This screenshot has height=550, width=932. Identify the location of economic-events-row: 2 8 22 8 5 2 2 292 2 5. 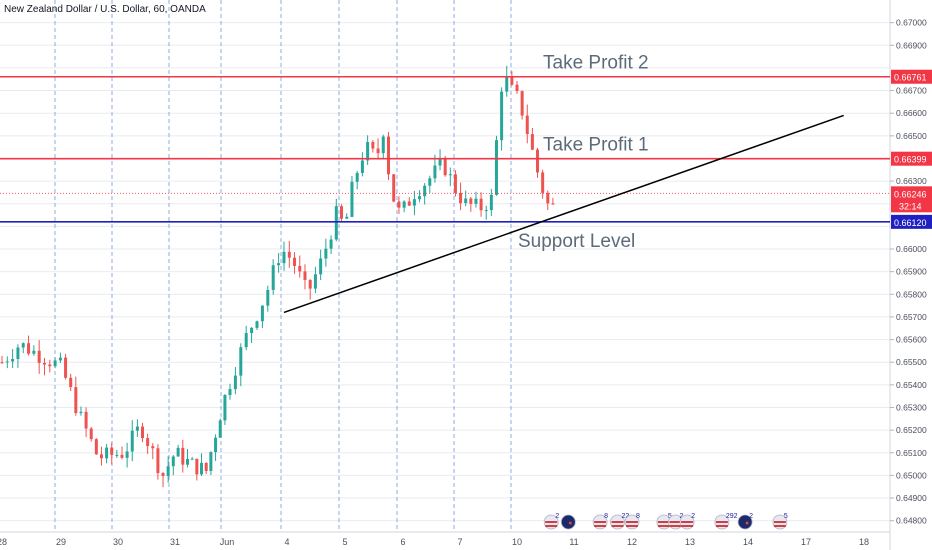
(665, 521).